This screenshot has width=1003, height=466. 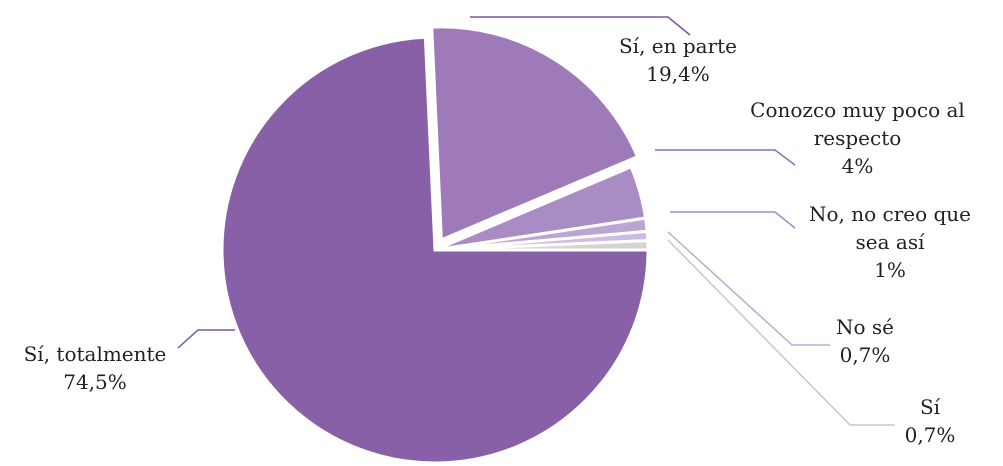 What do you see at coordinates (95, 368) in the screenshot?
I see `slice-label: Sí, totalmente 74,5%` at bounding box center [95, 368].